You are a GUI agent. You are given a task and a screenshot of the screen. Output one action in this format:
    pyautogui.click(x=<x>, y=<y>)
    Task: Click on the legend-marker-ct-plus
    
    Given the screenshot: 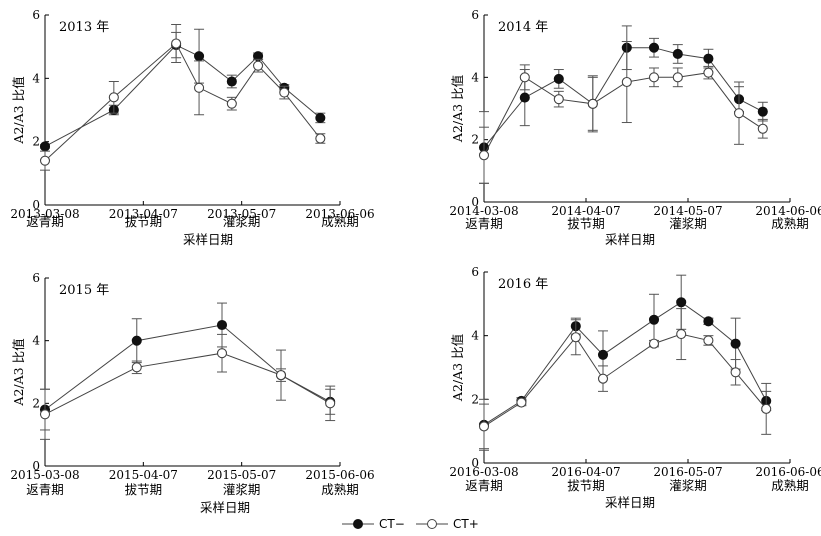 What is the action you would take?
    pyautogui.click(x=432, y=524)
    